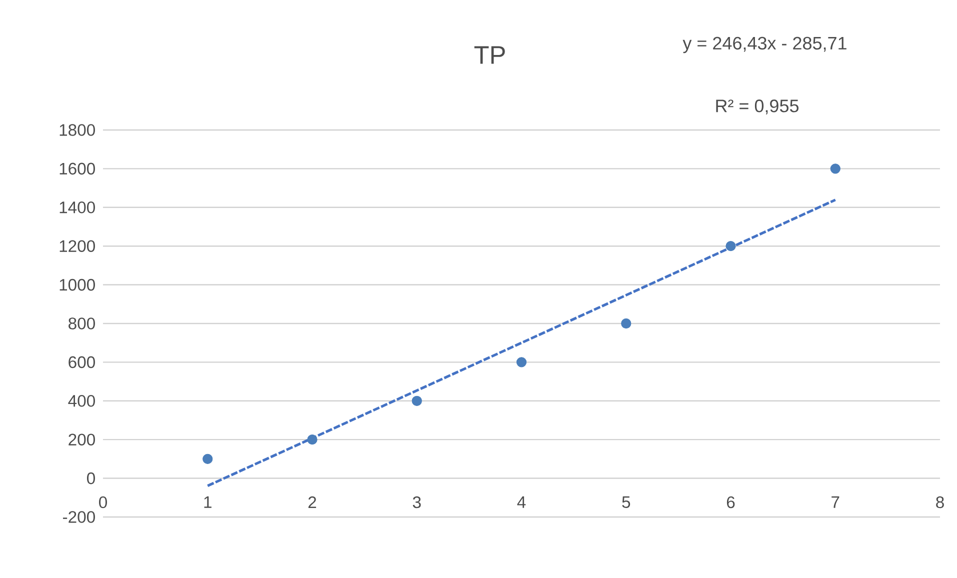 The image size is (957, 578). I want to click on y-tick-label: 200, so click(81, 440).